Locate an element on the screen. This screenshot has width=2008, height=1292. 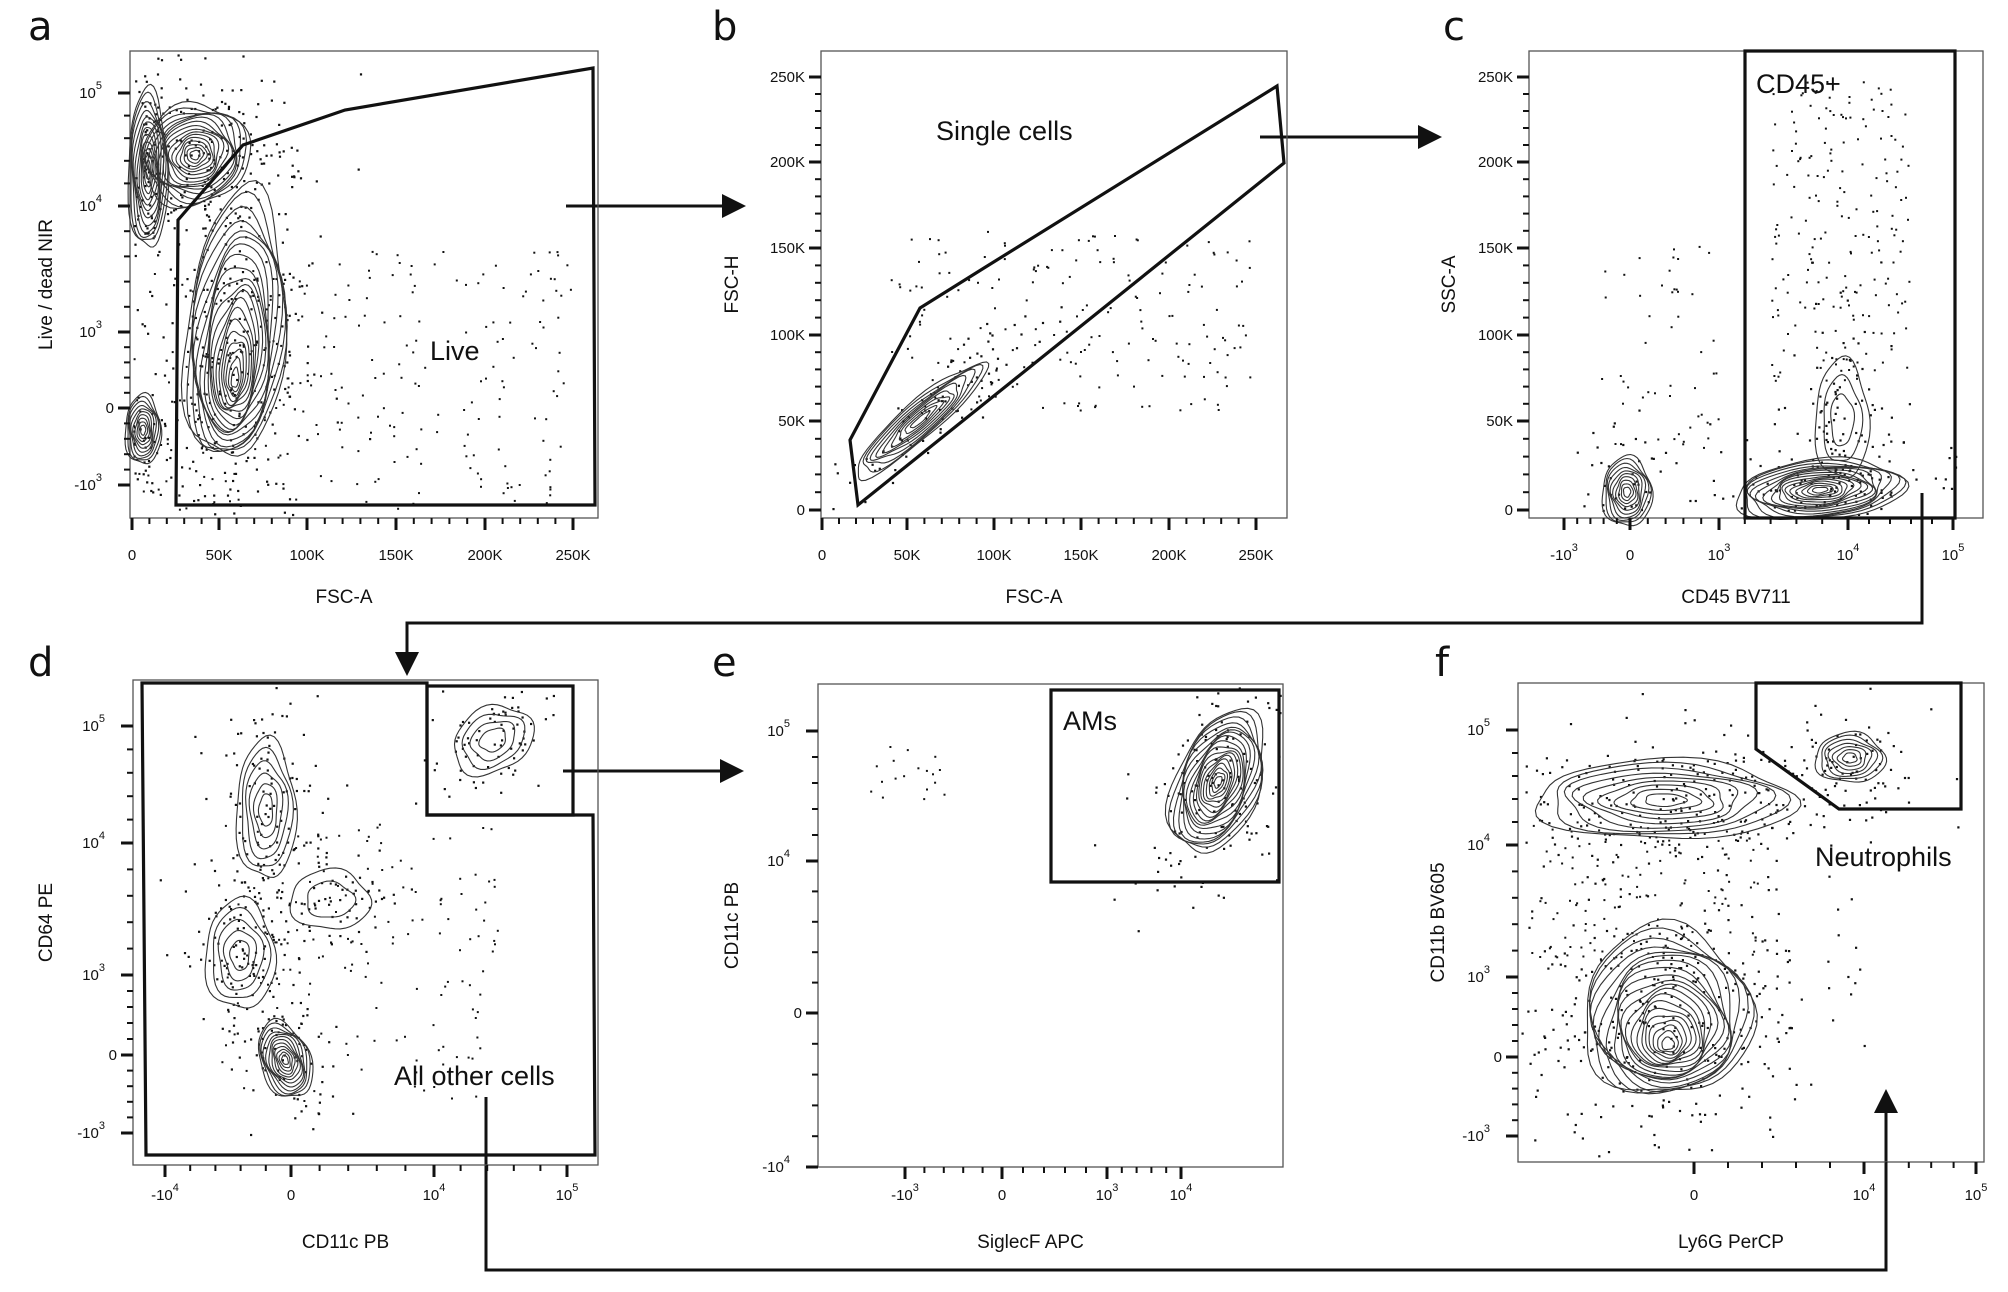
tick-exponent: 5 is located at coordinates (1961, 548).